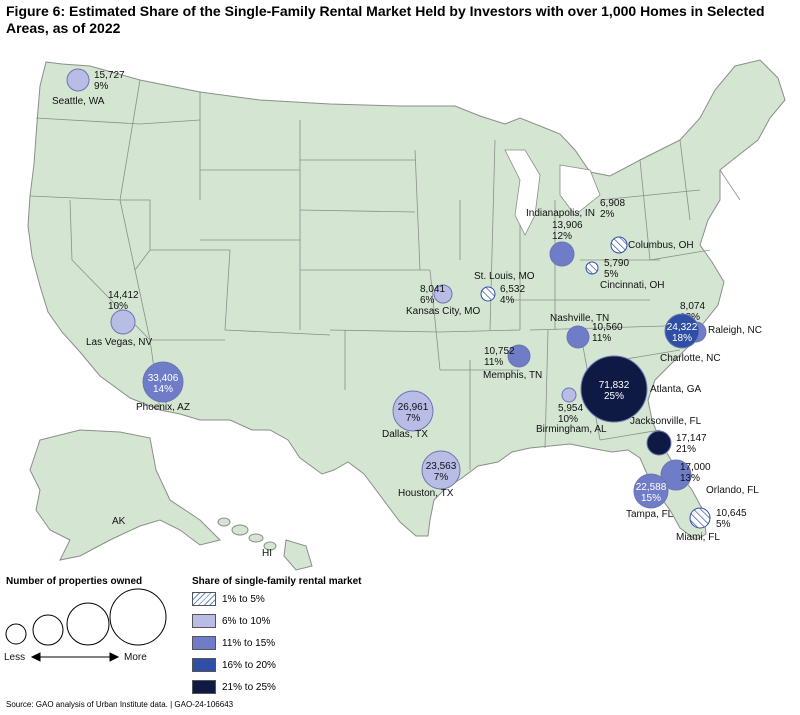  What do you see at coordinates (691, 438) in the screenshot?
I see `city-count-jacksonville-fl: 17,147` at bounding box center [691, 438].